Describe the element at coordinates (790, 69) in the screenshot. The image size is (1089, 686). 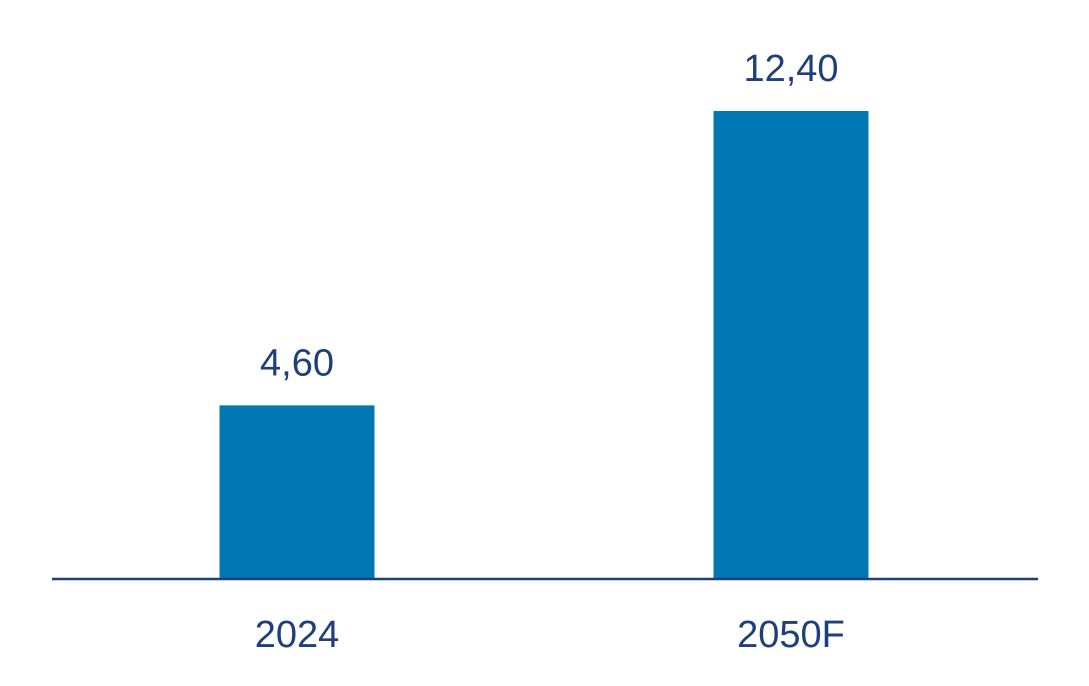
I see `value-label-2050f: 12,40` at that location.